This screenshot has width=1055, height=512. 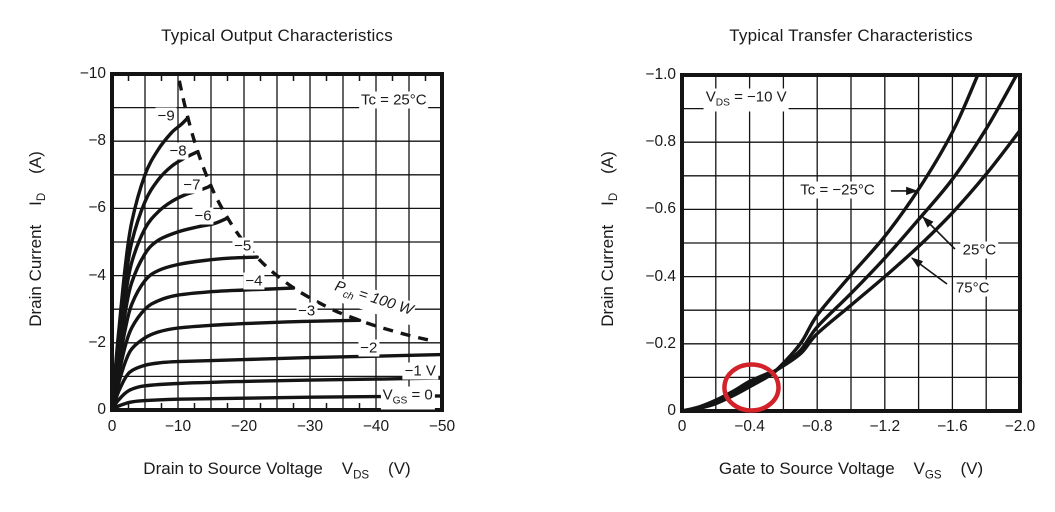 I want to click on condition-note: Tc = 25°C, so click(x=394, y=100).